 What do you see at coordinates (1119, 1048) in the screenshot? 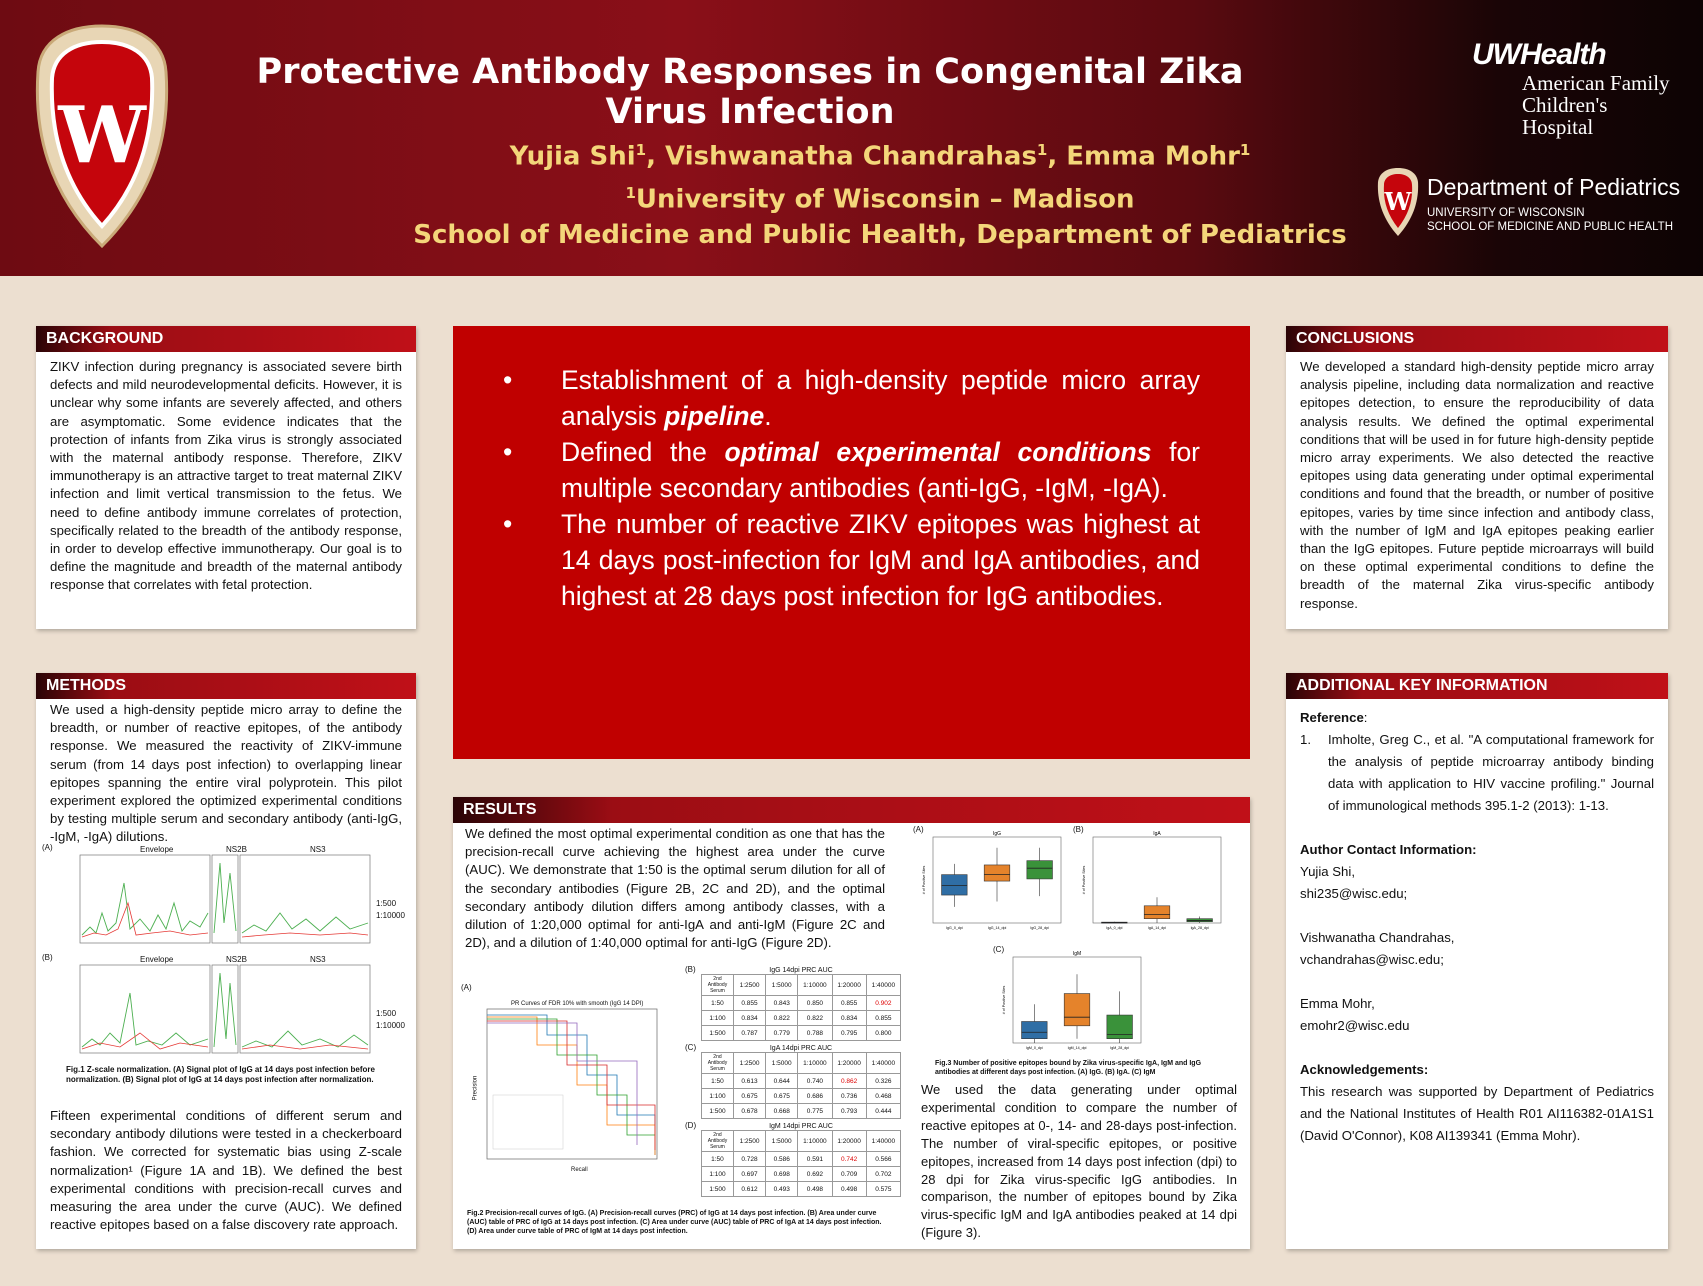
I see `boxplot-category-label: IgM_28_dpi` at bounding box center [1119, 1048].